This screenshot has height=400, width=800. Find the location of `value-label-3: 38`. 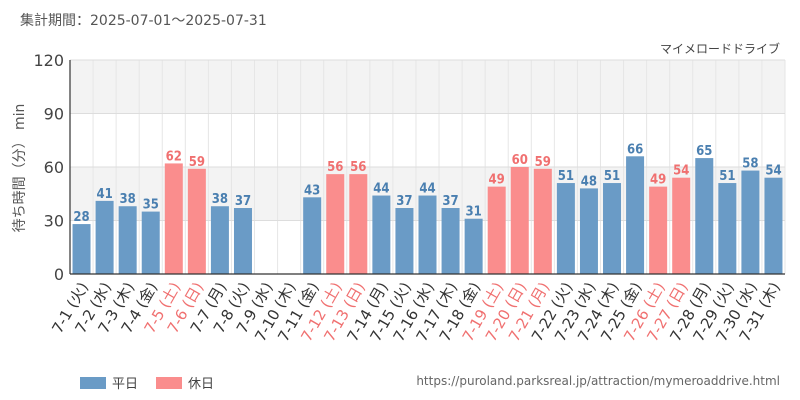

value-label-3: 38 is located at coordinates (128, 199).